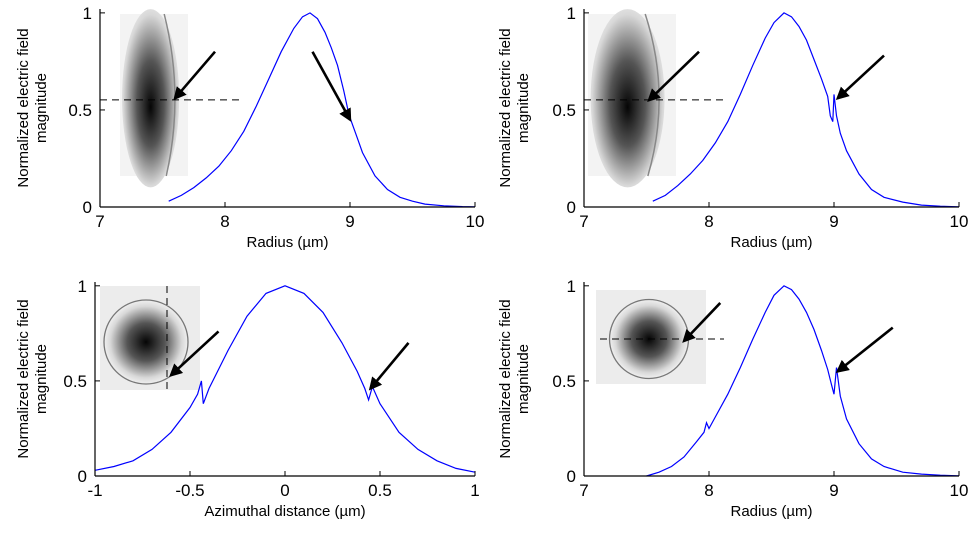 The width and height of the screenshot is (974, 533). Describe the element at coordinates (474, 490) in the screenshot. I see `x-tick-label: 1` at that location.